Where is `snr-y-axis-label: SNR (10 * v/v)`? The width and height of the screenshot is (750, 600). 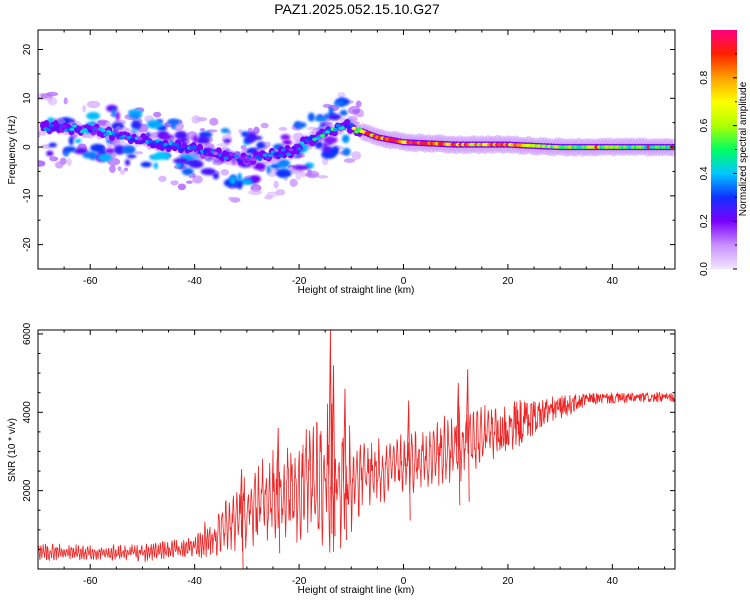
snr-y-axis-label: SNR (10 * v/v) is located at coordinates (12, 450).